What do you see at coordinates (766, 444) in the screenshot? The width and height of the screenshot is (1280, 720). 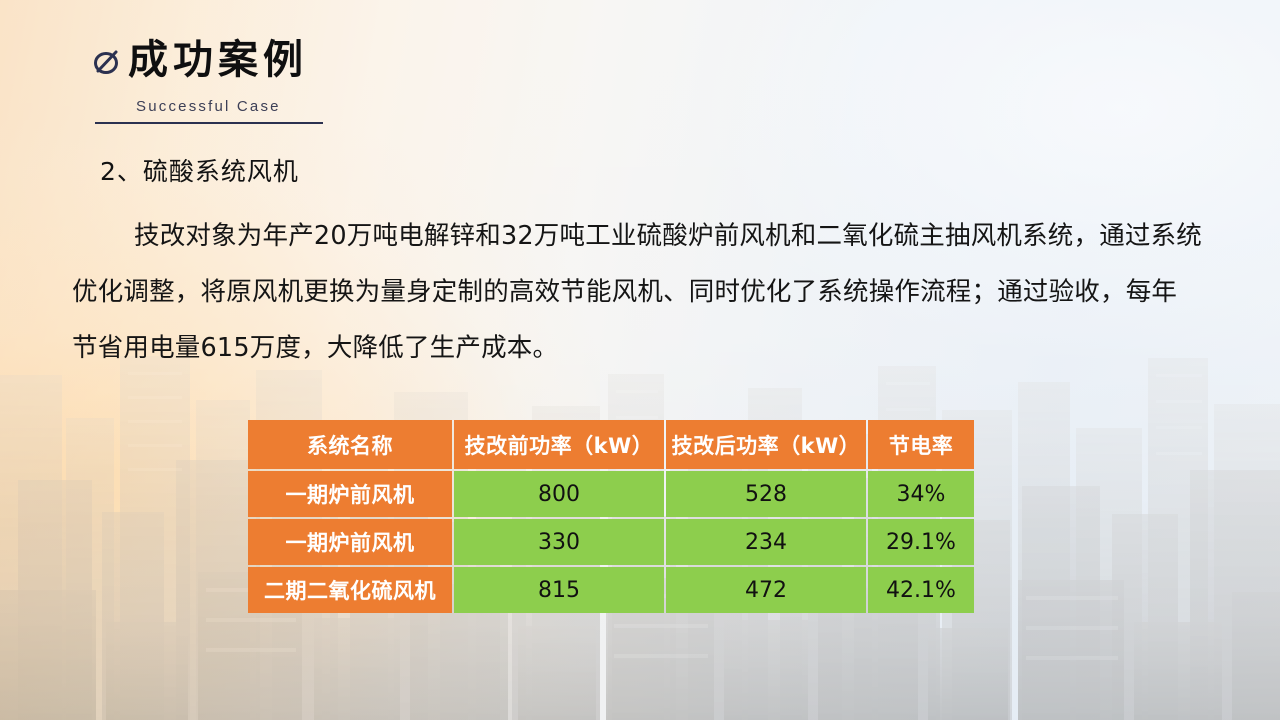 I see `column-header-power-after: 技改后功率（kW）` at bounding box center [766, 444].